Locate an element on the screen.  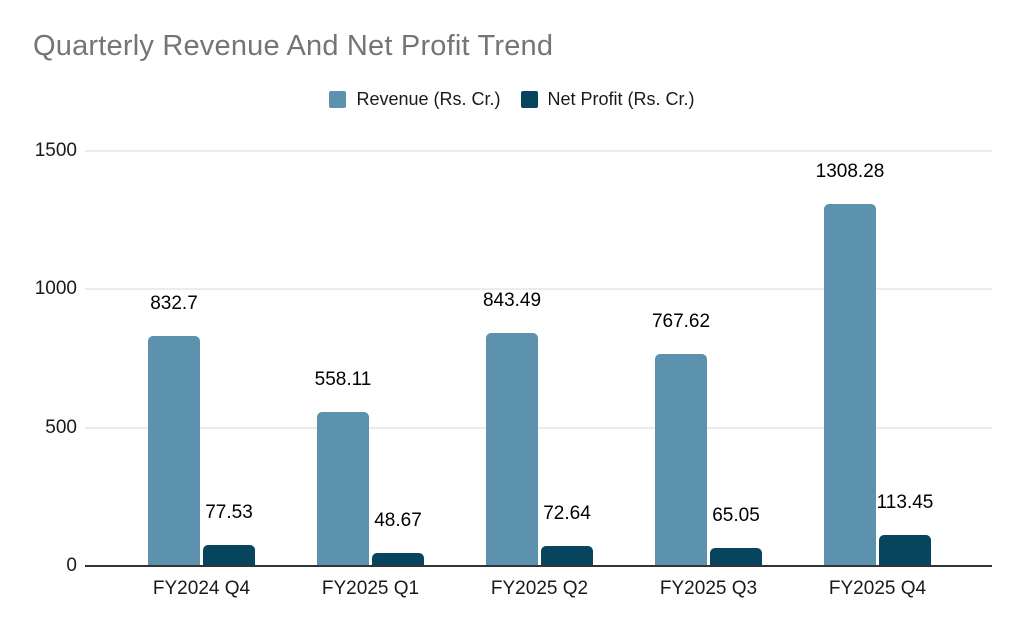
x-axis-label-fy2025-q4: FY2025 Q4 is located at coordinates (877, 588).